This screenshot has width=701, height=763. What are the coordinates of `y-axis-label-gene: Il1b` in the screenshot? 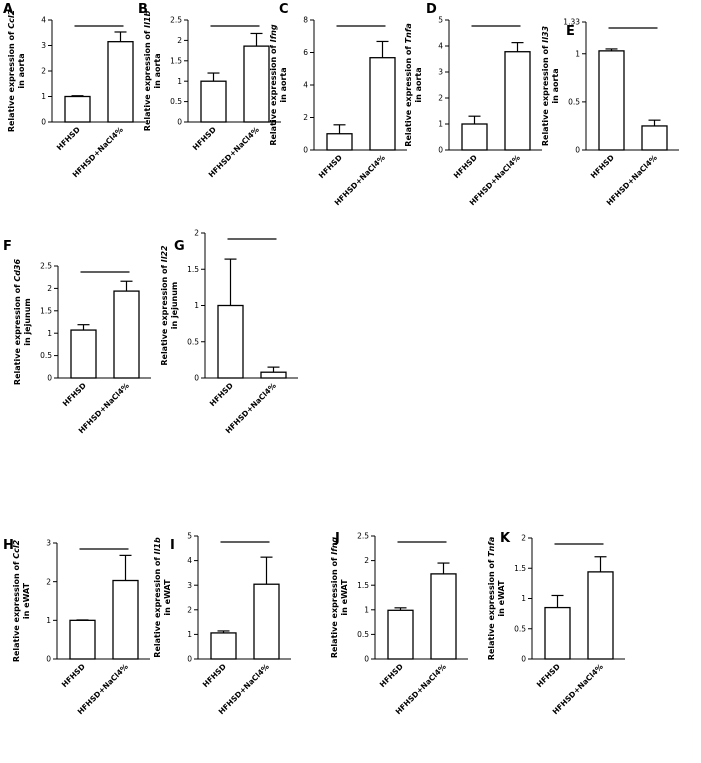 It's located at (157, 545).